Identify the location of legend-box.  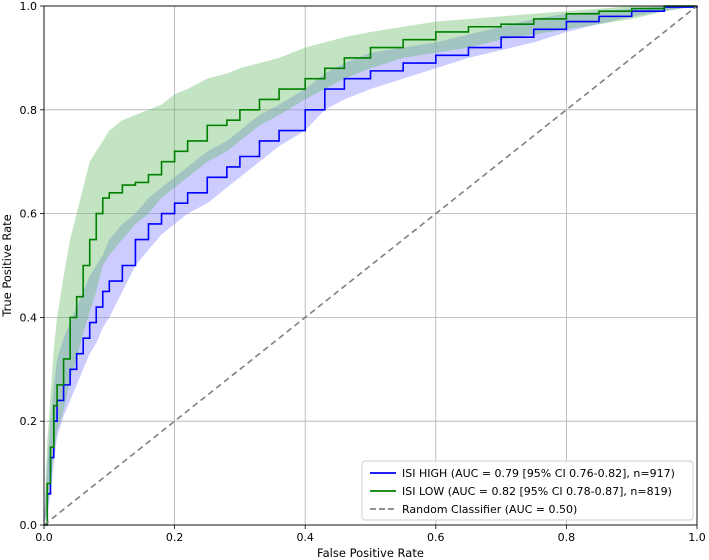
(527, 490).